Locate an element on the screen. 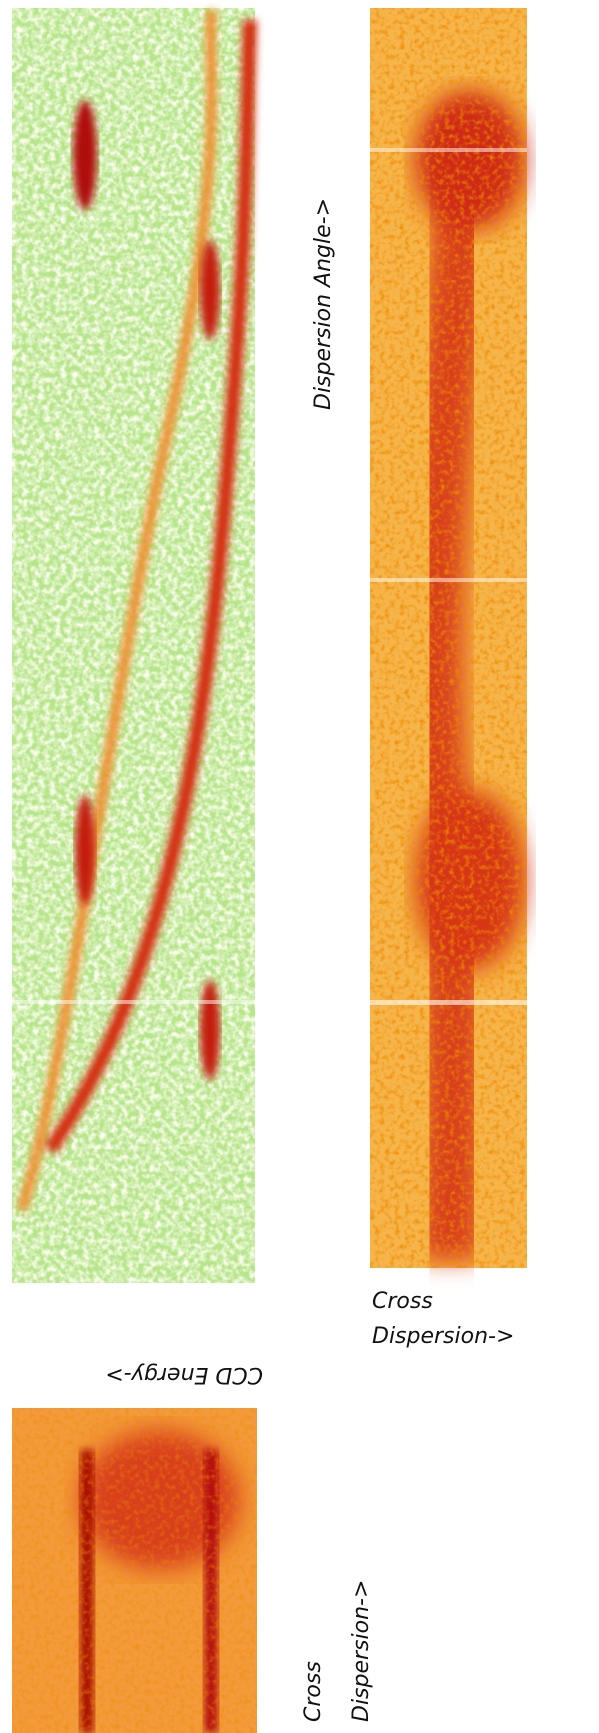  axis-label: CCD Energy-> is located at coordinates (184, 1374).